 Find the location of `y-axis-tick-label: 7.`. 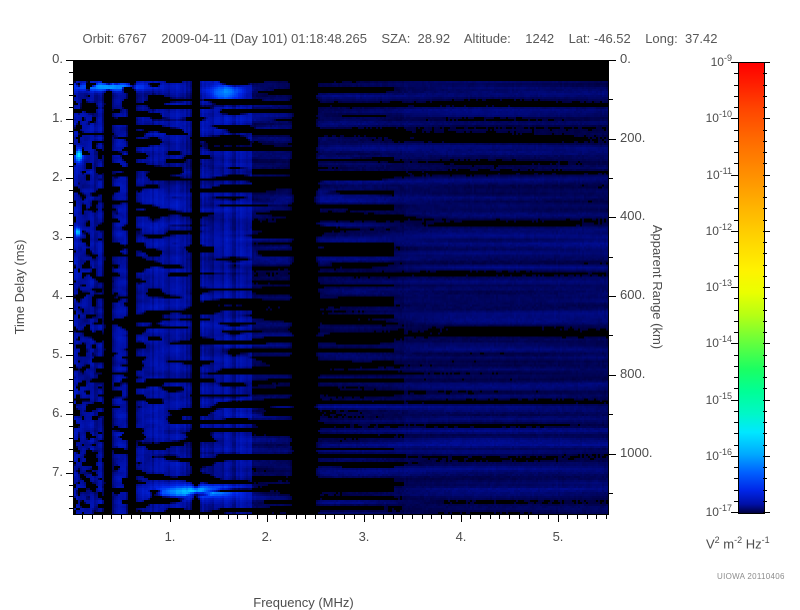

y-axis-tick-label: 7. is located at coordinates (57, 471).